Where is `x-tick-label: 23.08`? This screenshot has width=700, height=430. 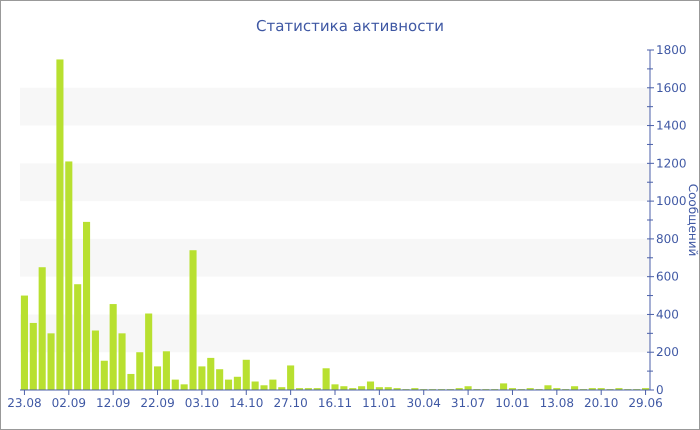
x-tick-label: 23.08 is located at coordinates (24, 403).